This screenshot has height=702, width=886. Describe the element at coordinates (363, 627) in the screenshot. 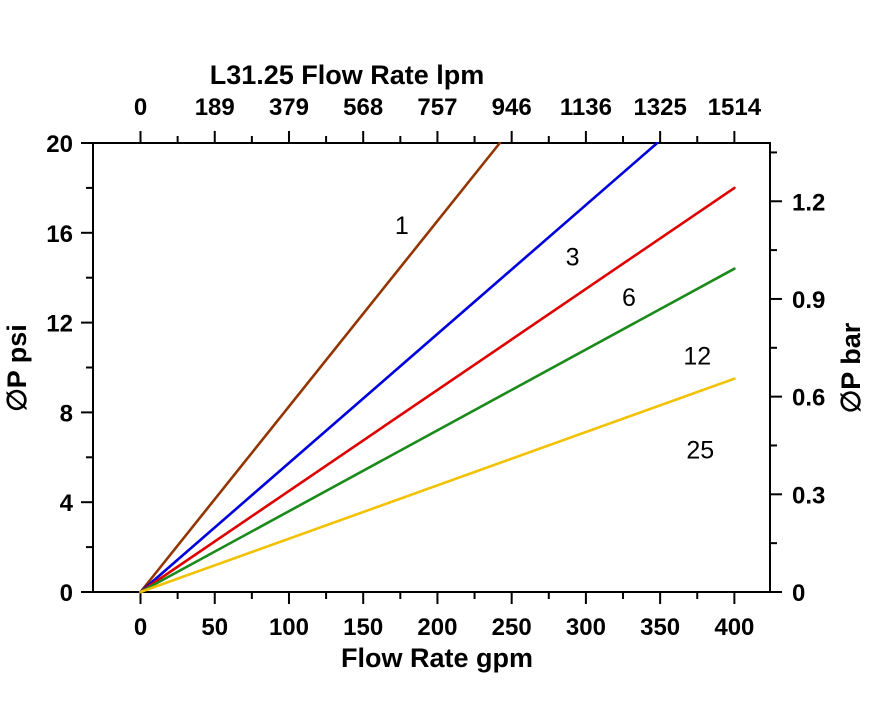

I see `x-axis-tick-label: 150` at that location.